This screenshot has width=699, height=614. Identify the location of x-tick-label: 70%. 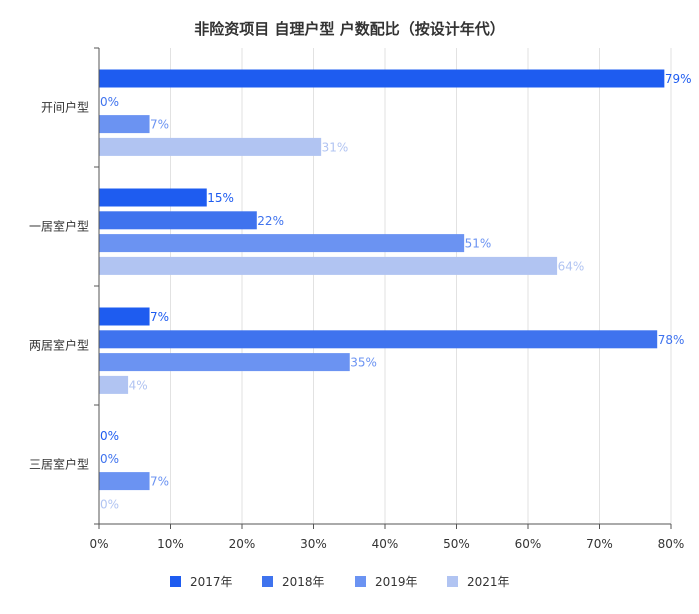
(599, 544).